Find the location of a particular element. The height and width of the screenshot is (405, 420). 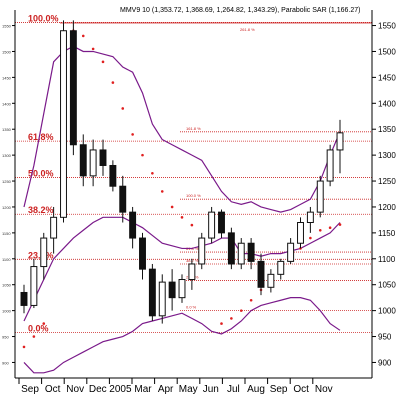

fib-label-left: 50.0% is located at coordinates (41, 173).